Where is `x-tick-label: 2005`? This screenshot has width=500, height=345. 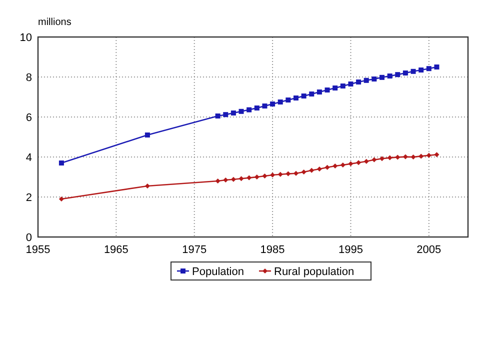
x-tick-label: 2005 is located at coordinates (429, 250).